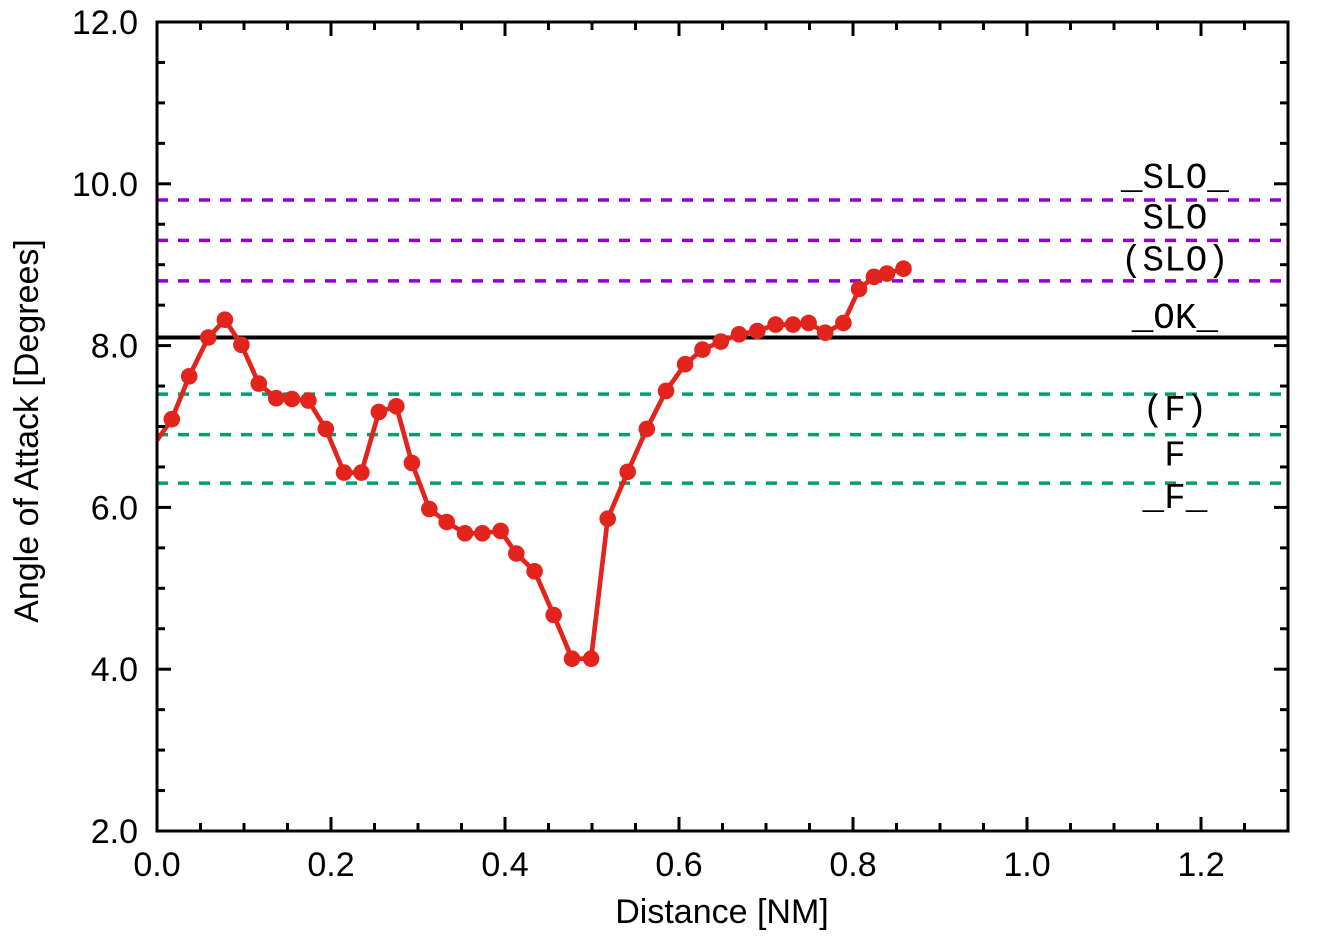 Image resolution: width=1319 pixels, height=943 pixels. What do you see at coordinates (114, 347) in the screenshot?
I see `y-tick-label: 8.0` at bounding box center [114, 347].